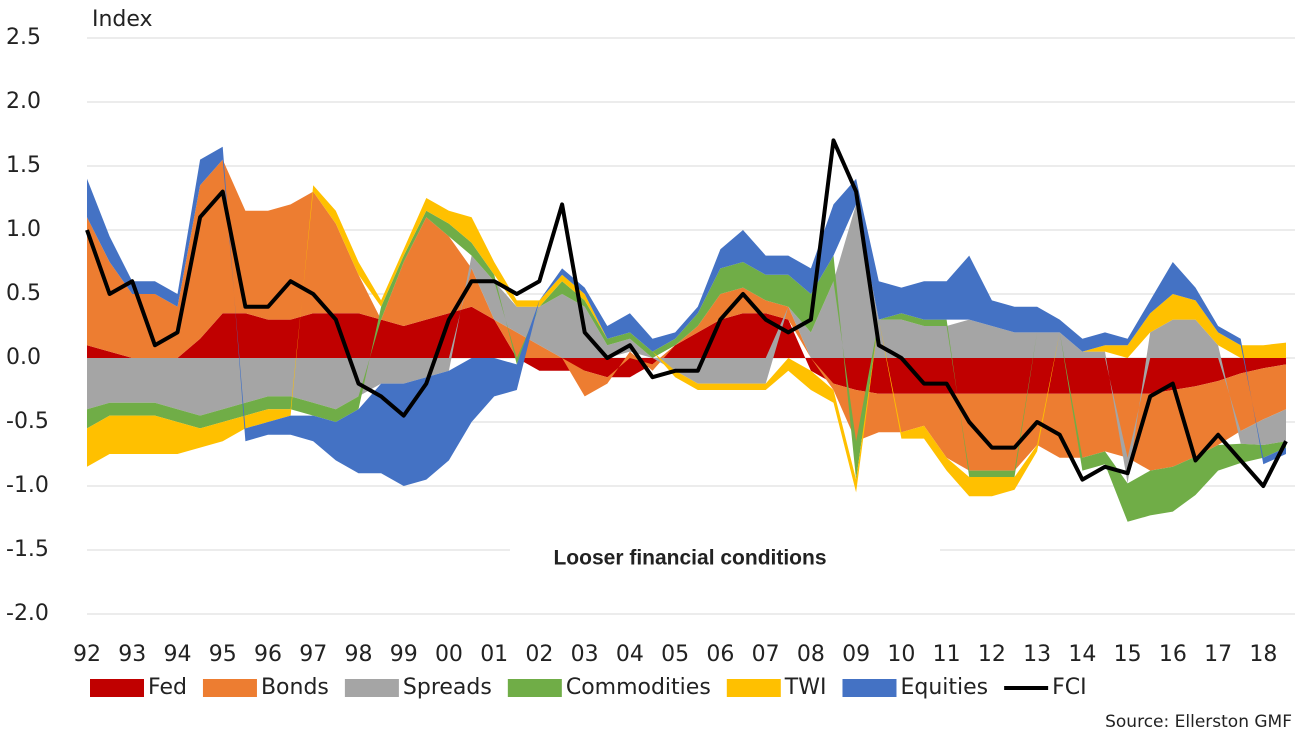  What do you see at coordinates (539, 654) in the screenshot?
I see `x-tick-label: 02` at bounding box center [539, 654].